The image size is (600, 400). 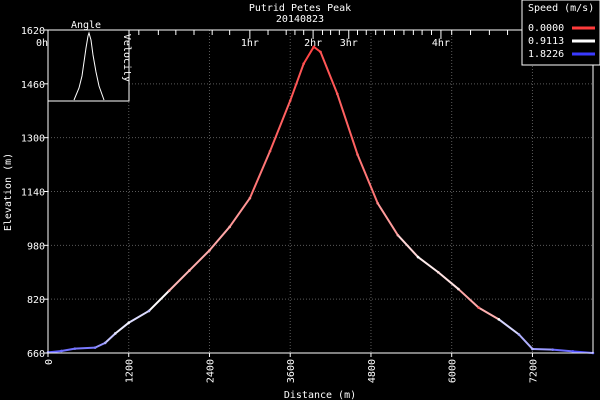 I want to click on time-marker-label: 1hr, so click(x=250, y=43).